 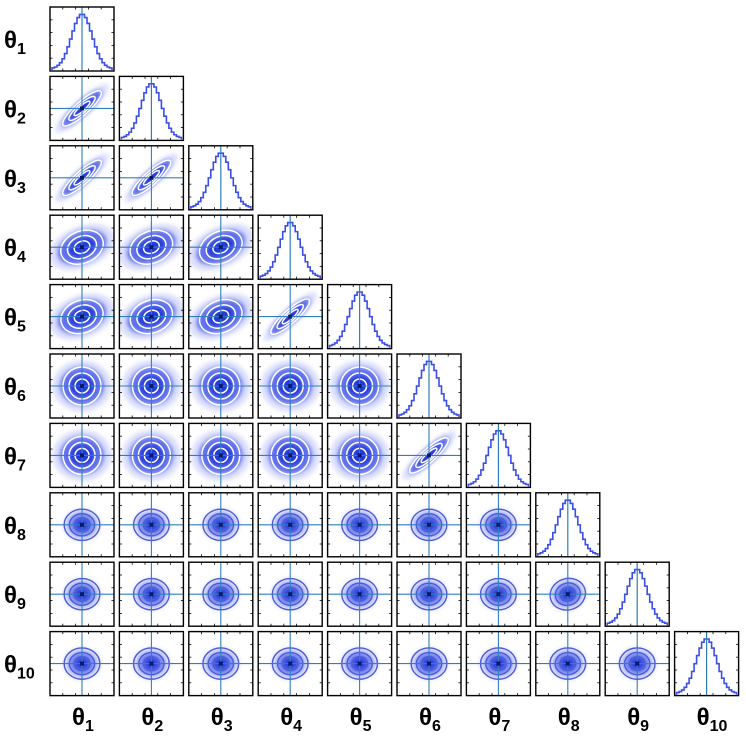 What do you see at coordinates (15, 597) in the screenshot?
I see `row-label-9: θ9` at bounding box center [15, 597].